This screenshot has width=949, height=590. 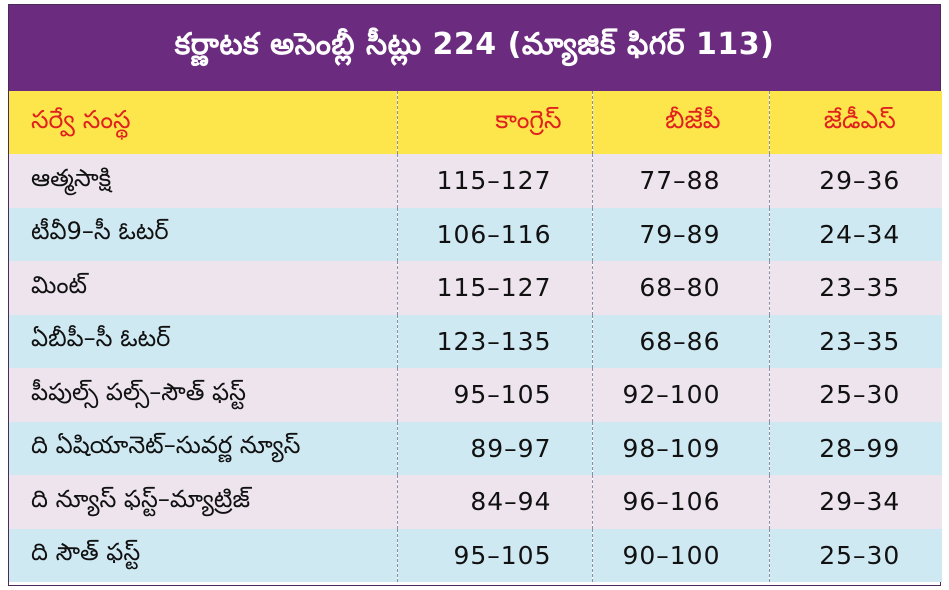 I want to click on agency-cell: ది సౌత్ ఫస్ట్, so click(x=203, y=555).